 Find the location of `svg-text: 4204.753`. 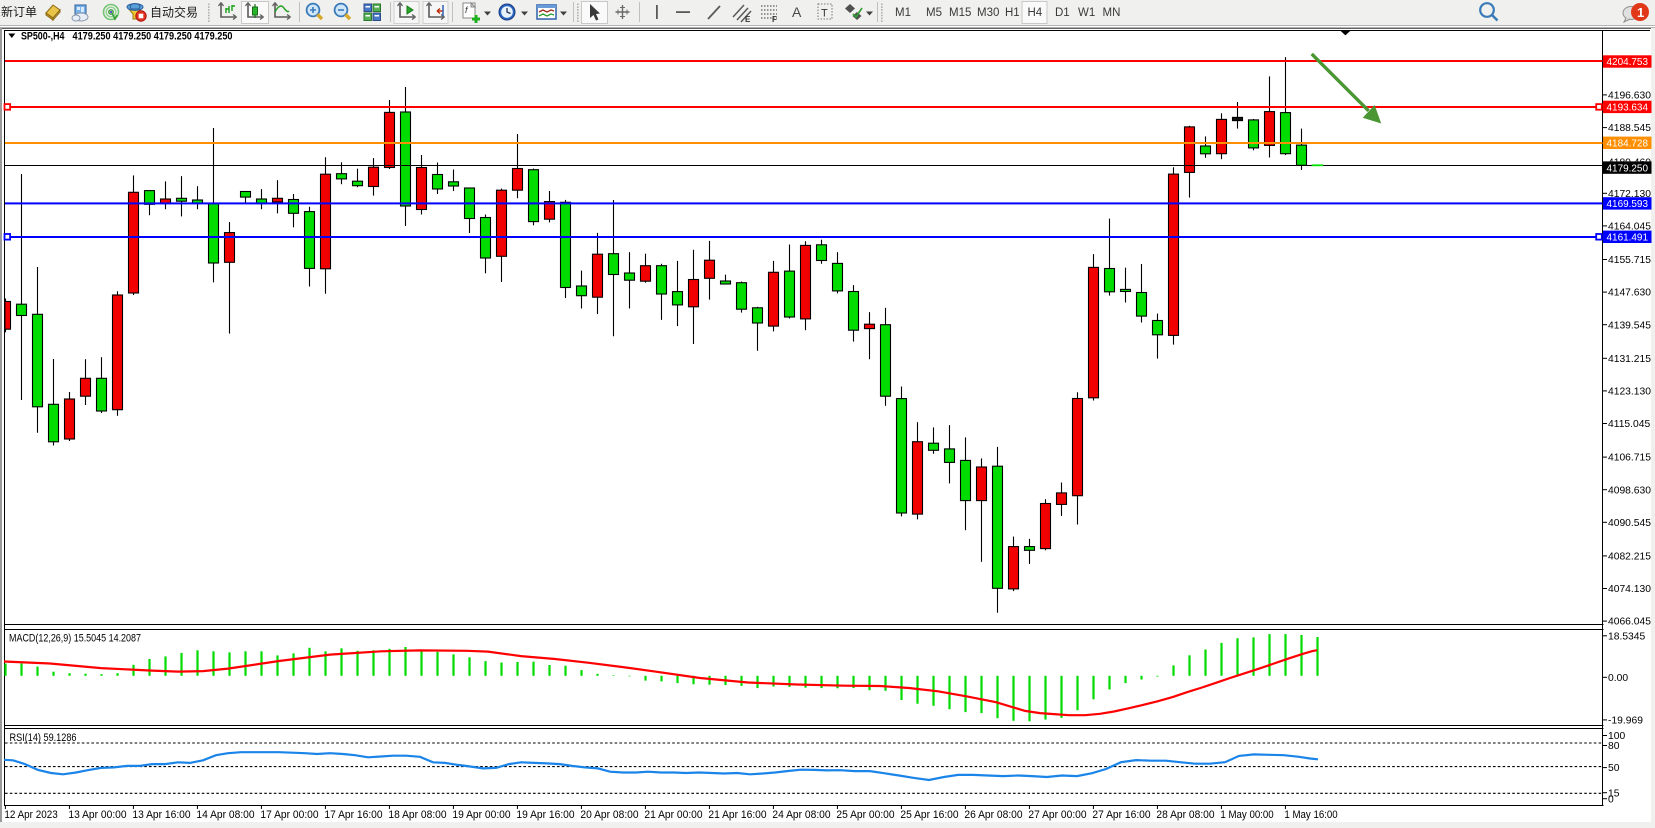

svg-text: 4204.753 is located at coordinates (1628, 62).